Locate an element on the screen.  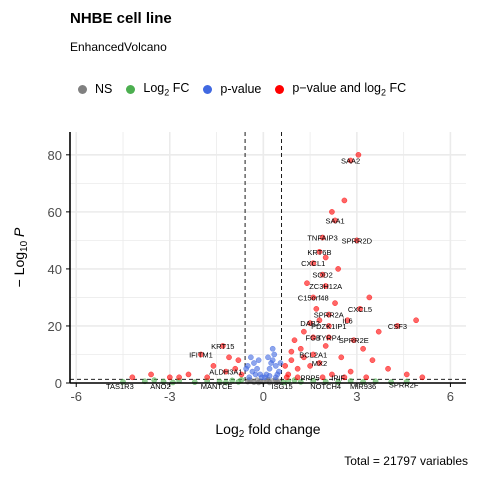
gene-label: ZC3H12A is located at coordinates (325, 286).